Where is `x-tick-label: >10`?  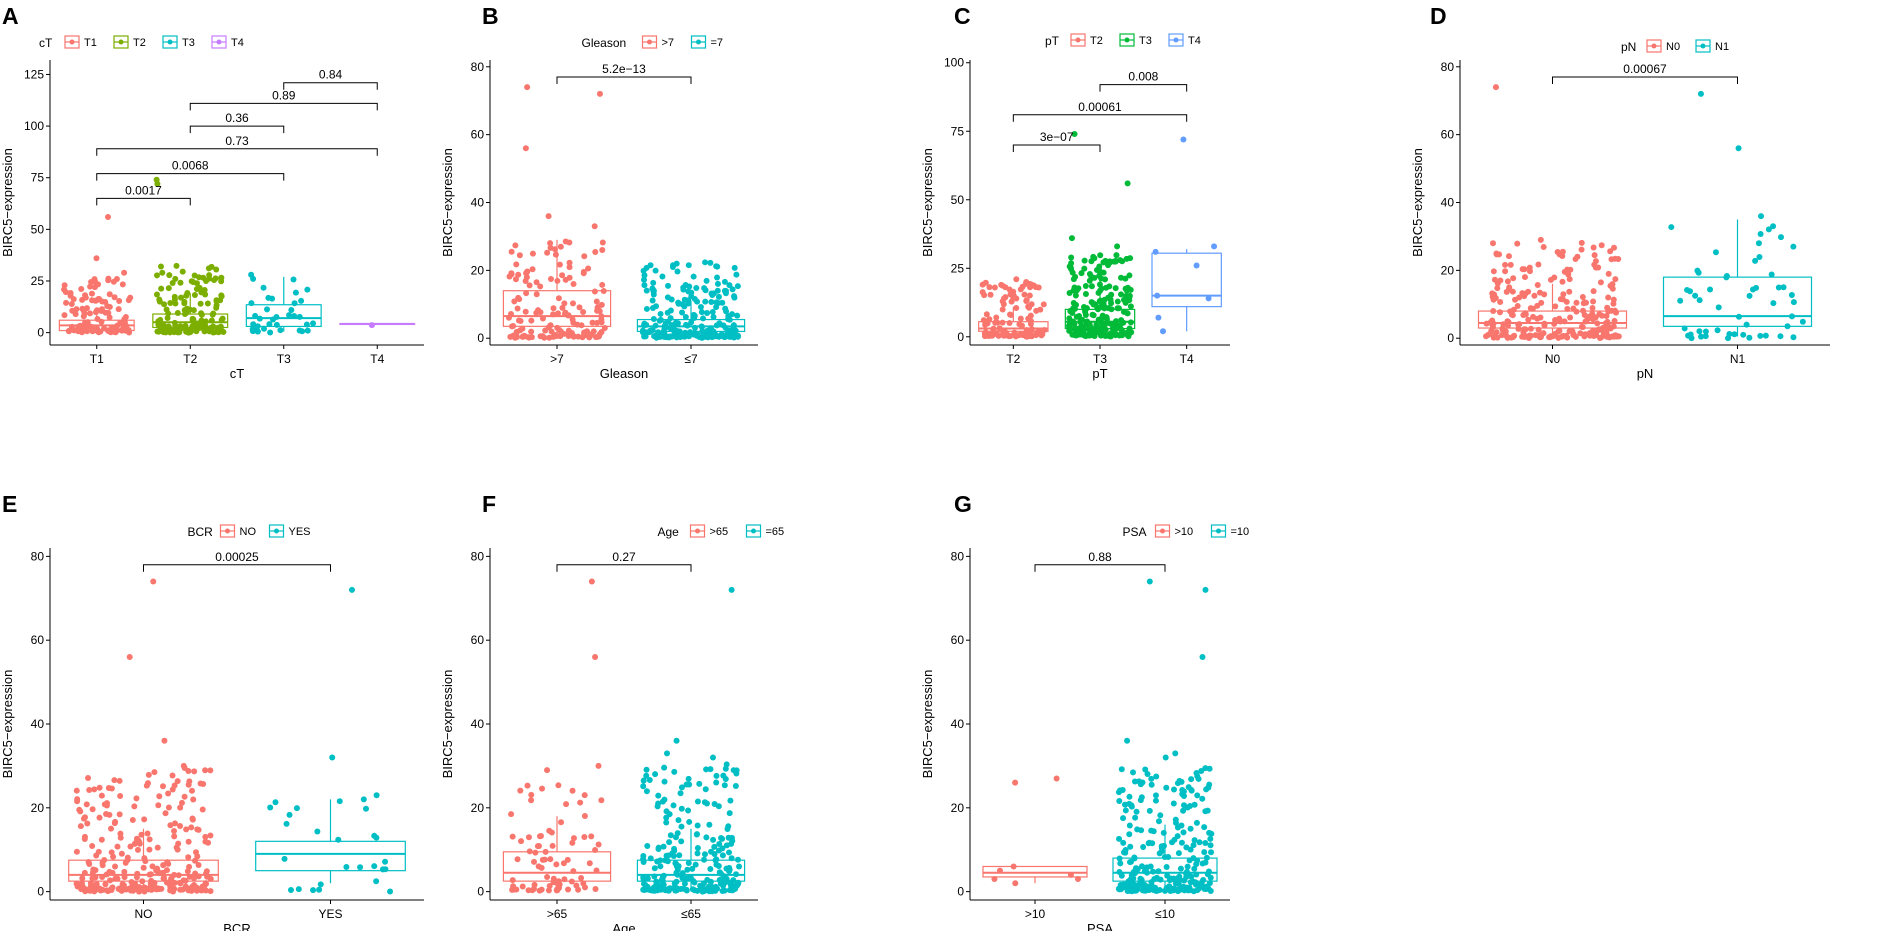 x-tick-label: >10 is located at coordinates (1035, 914).